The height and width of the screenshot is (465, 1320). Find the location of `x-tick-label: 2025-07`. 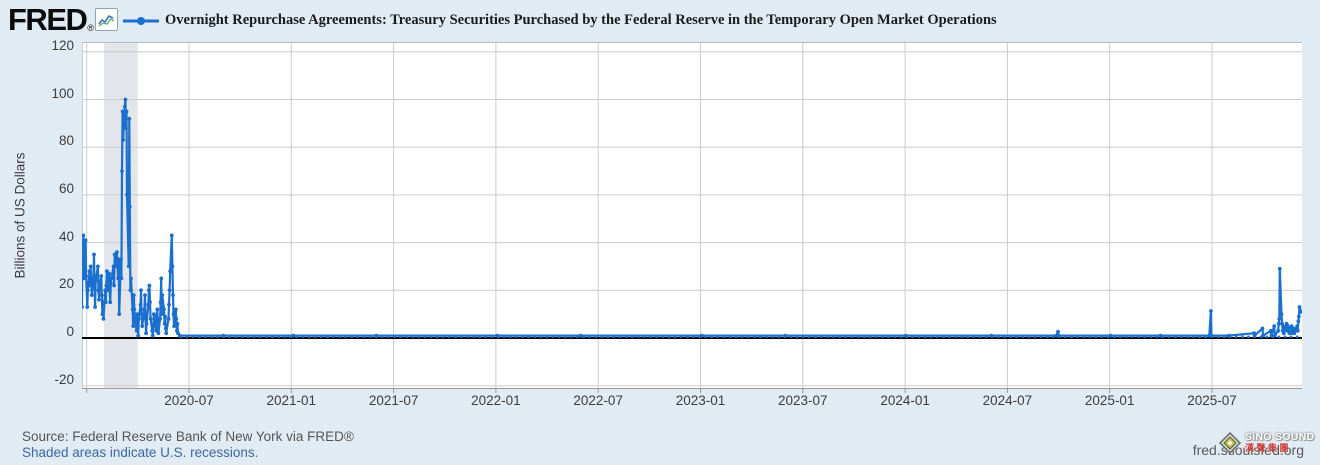

x-tick-label: 2025-07 is located at coordinates (1212, 400).